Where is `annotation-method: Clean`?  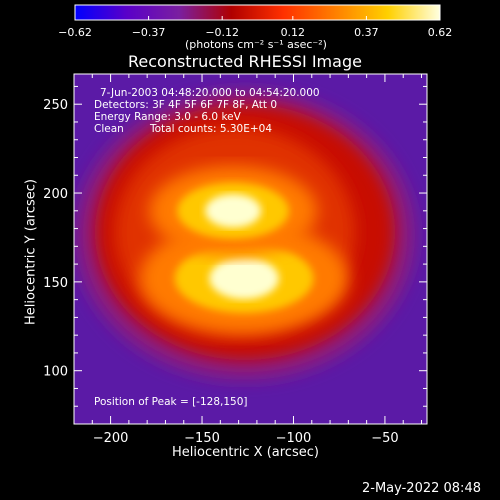 annotation-method: Clean is located at coordinates (109, 129).